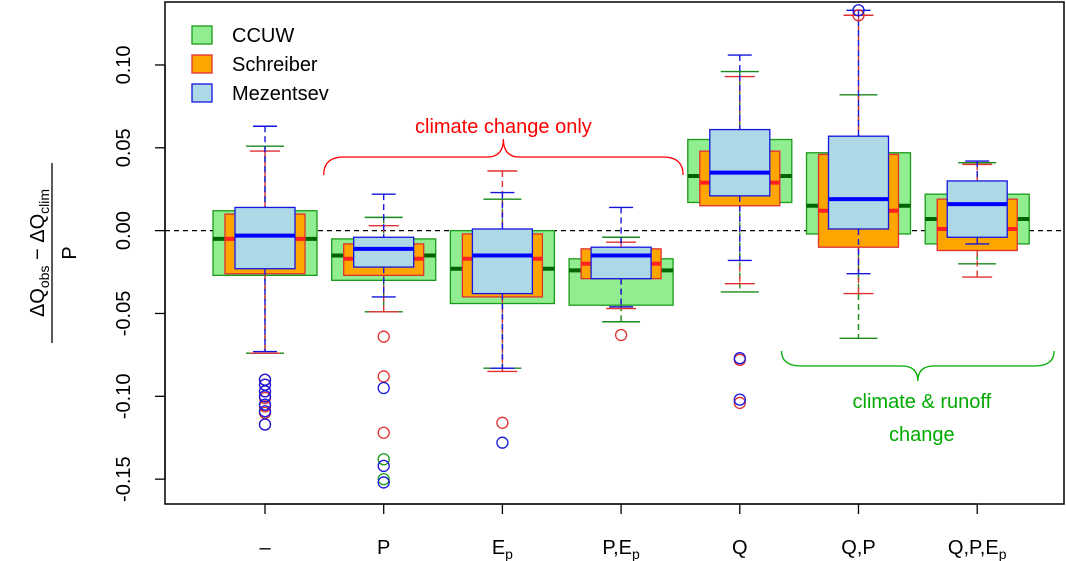 Image resolution: width=1066 pixels, height=561 pixels. Describe the element at coordinates (124, 64) in the screenshot. I see `y-tick-label: 0.10` at that location.